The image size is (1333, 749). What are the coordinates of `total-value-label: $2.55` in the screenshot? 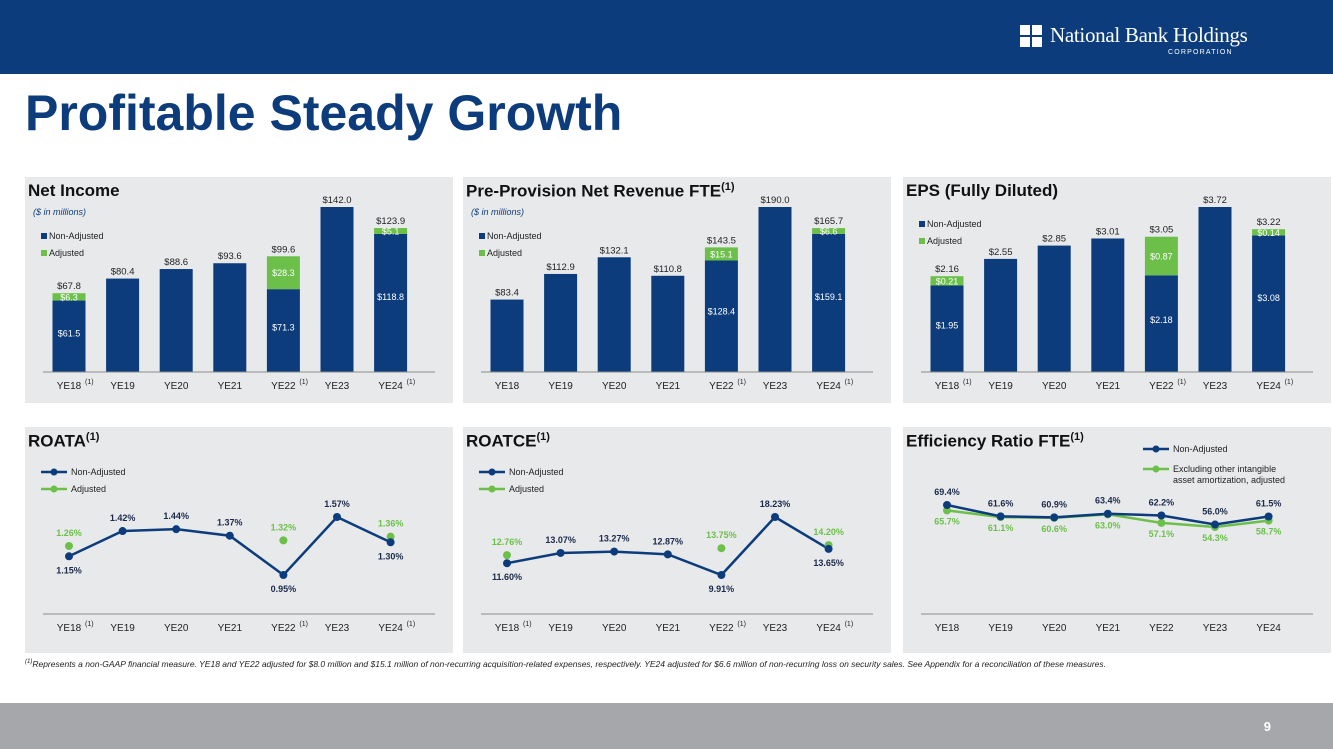 It's located at (1001, 252).